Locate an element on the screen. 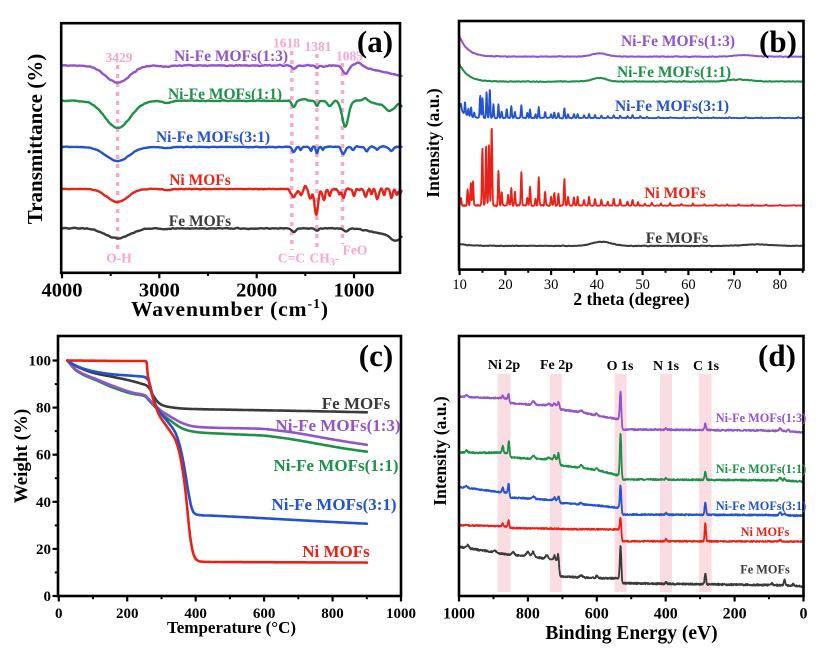  svg-text: 1085 is located at coordinates (349, 56).